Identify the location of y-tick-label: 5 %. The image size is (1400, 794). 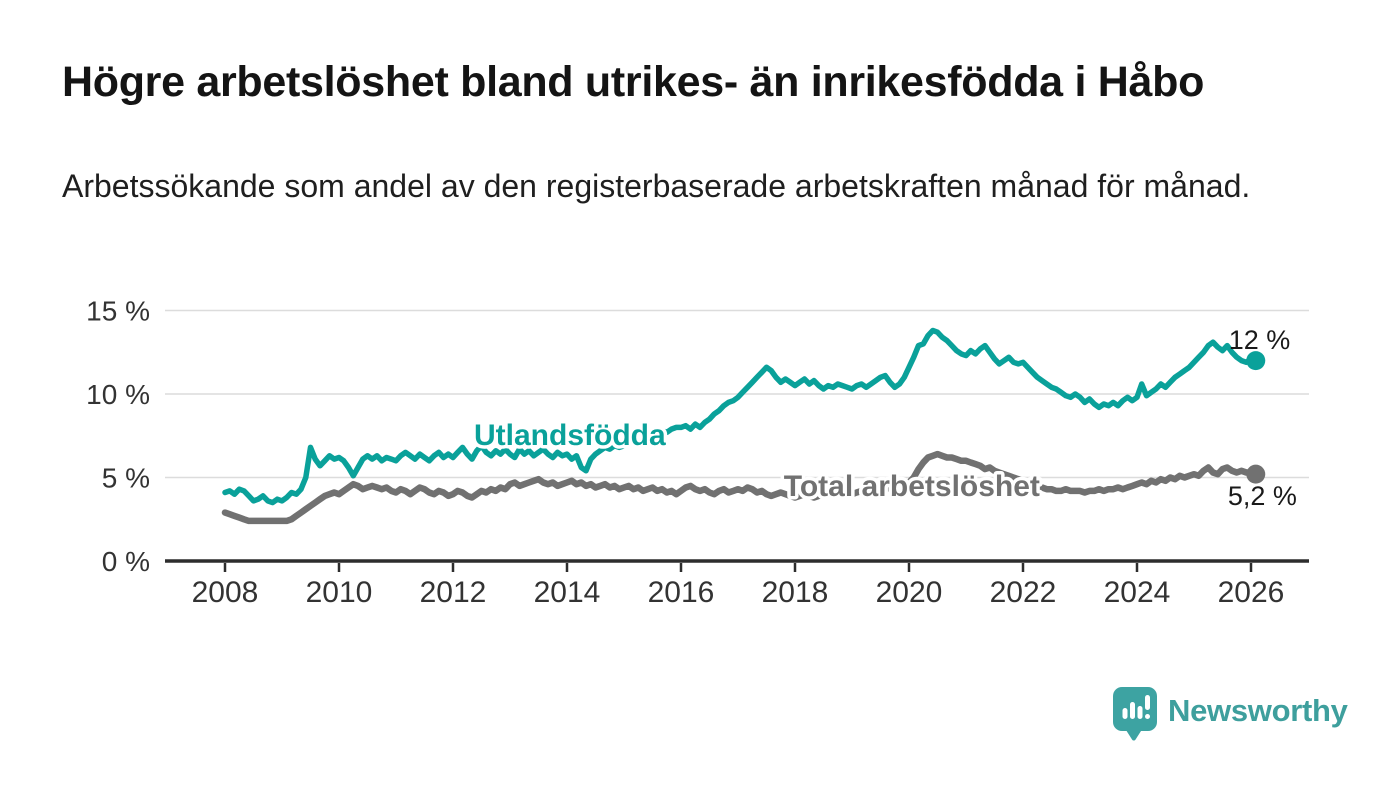
(126, 478).